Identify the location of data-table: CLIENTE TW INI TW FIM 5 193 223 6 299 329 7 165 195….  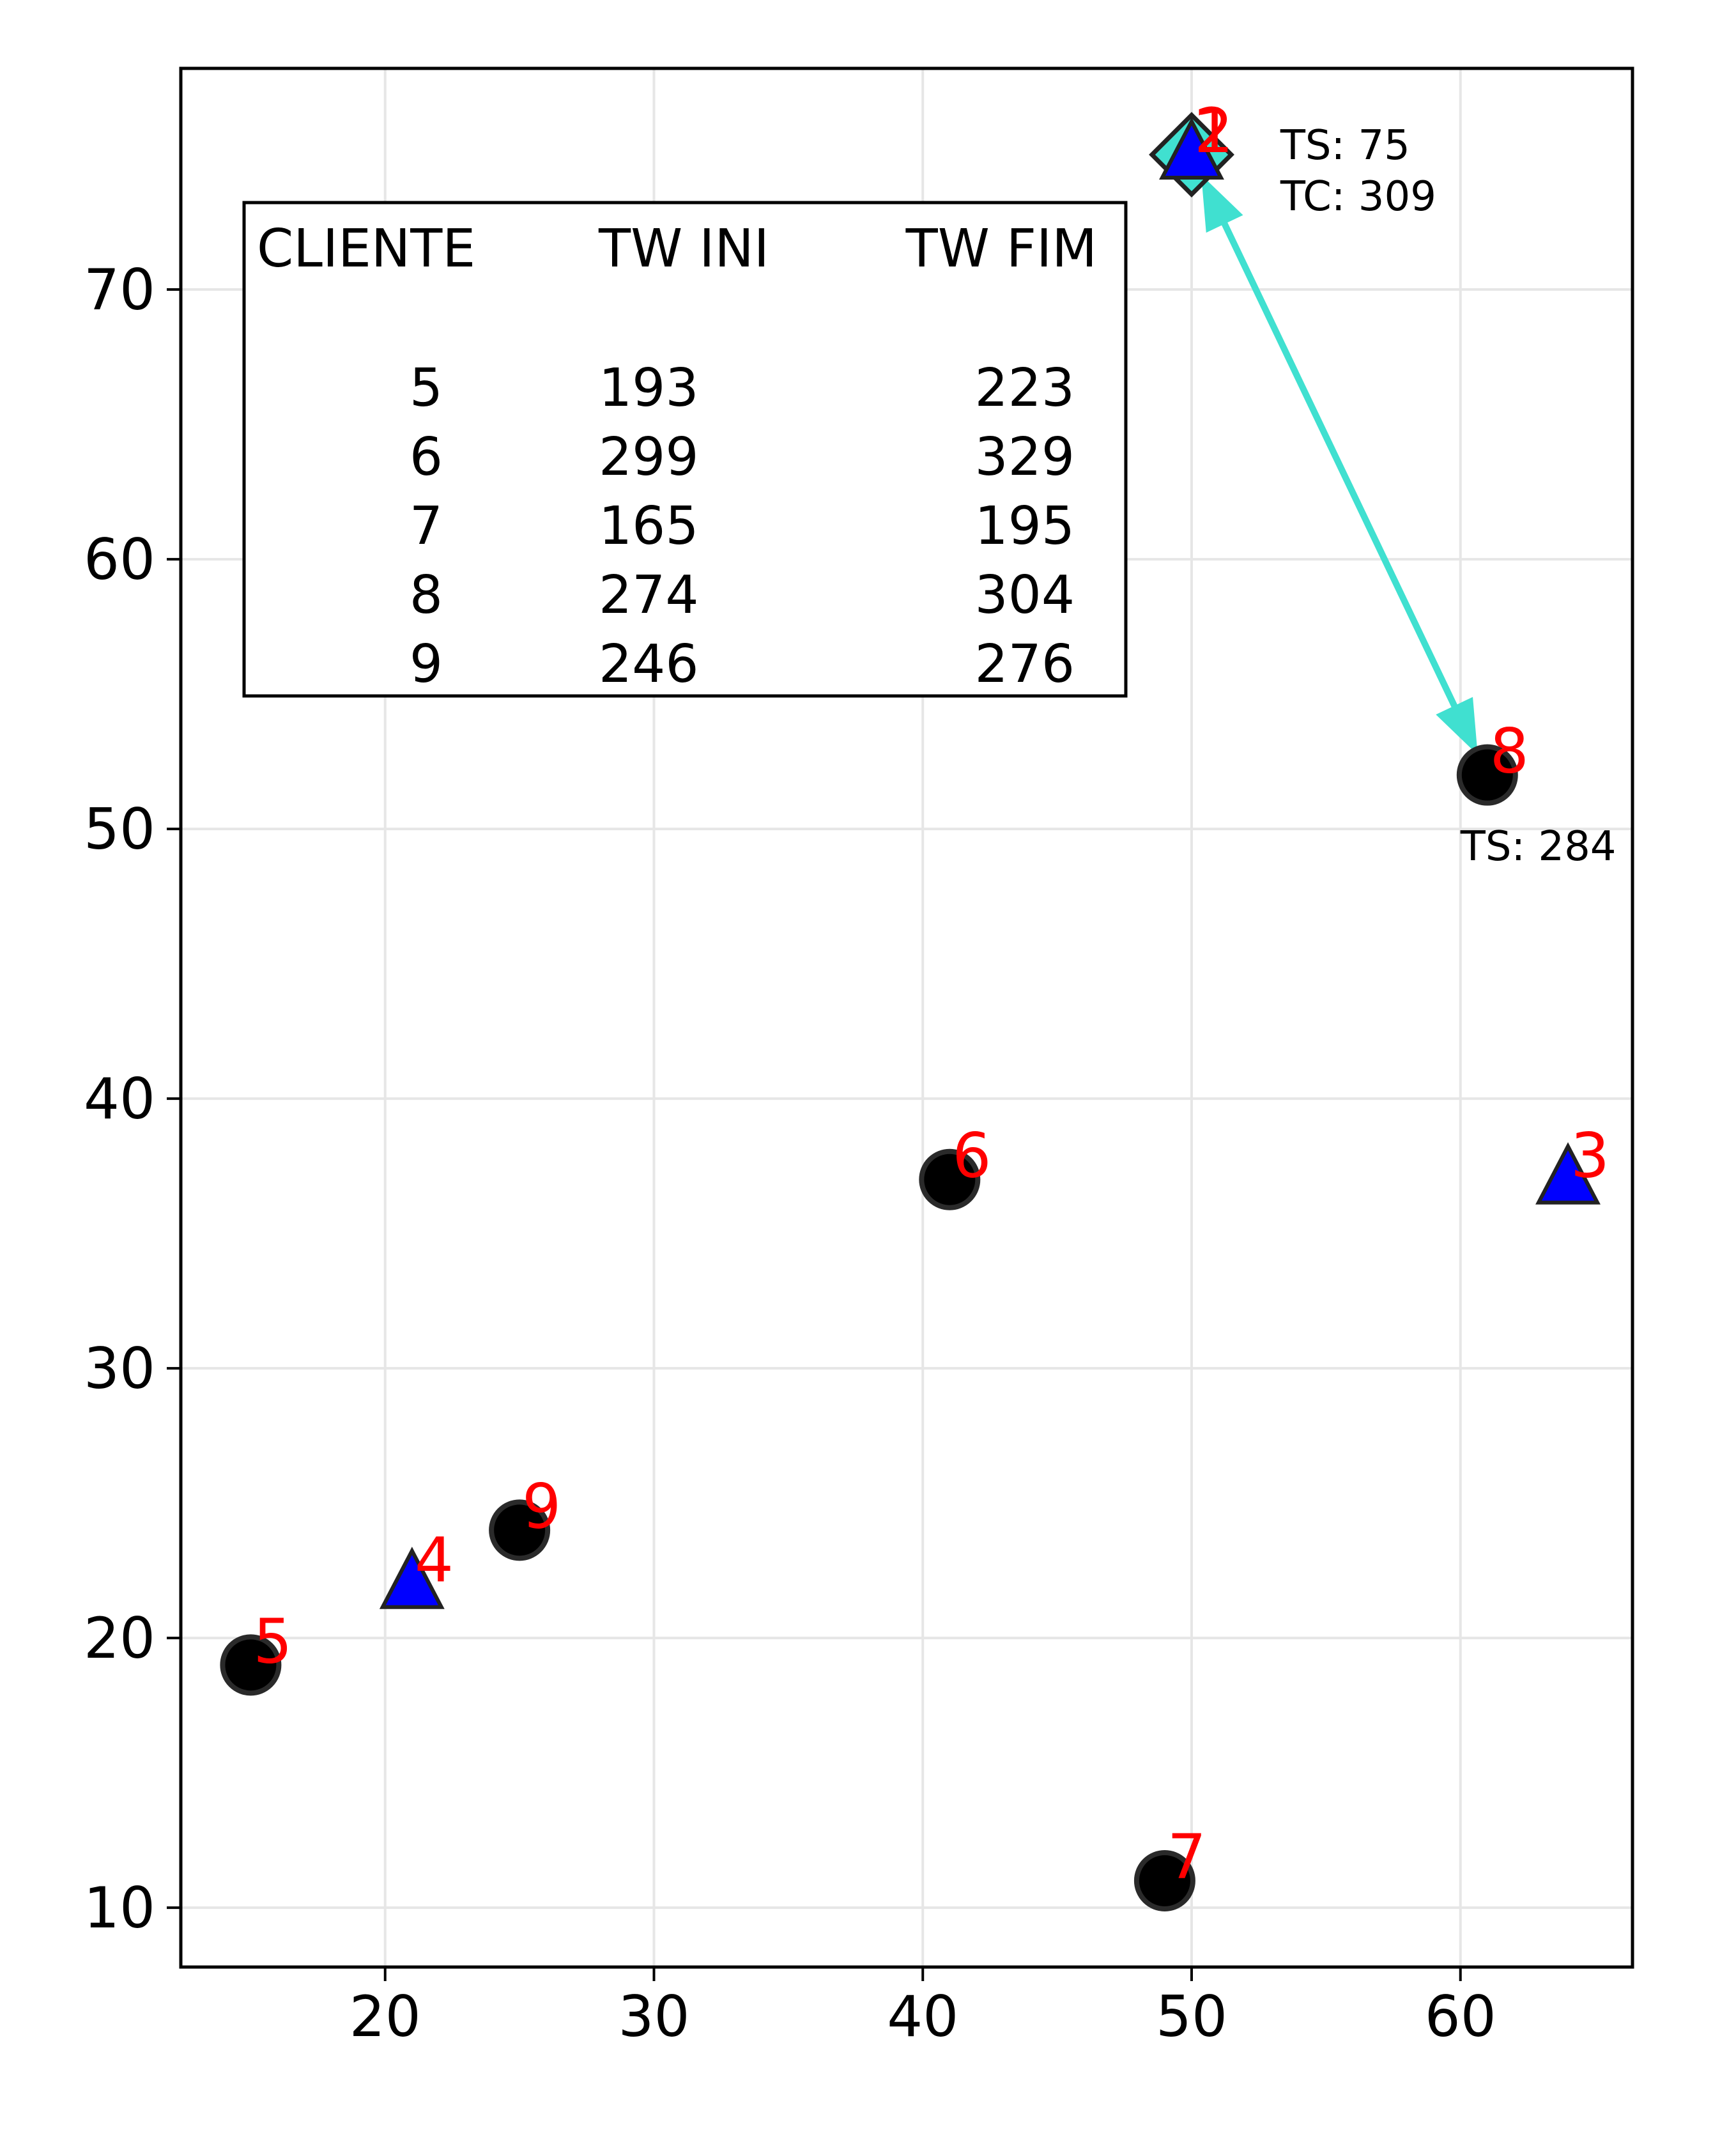
(685, 449).